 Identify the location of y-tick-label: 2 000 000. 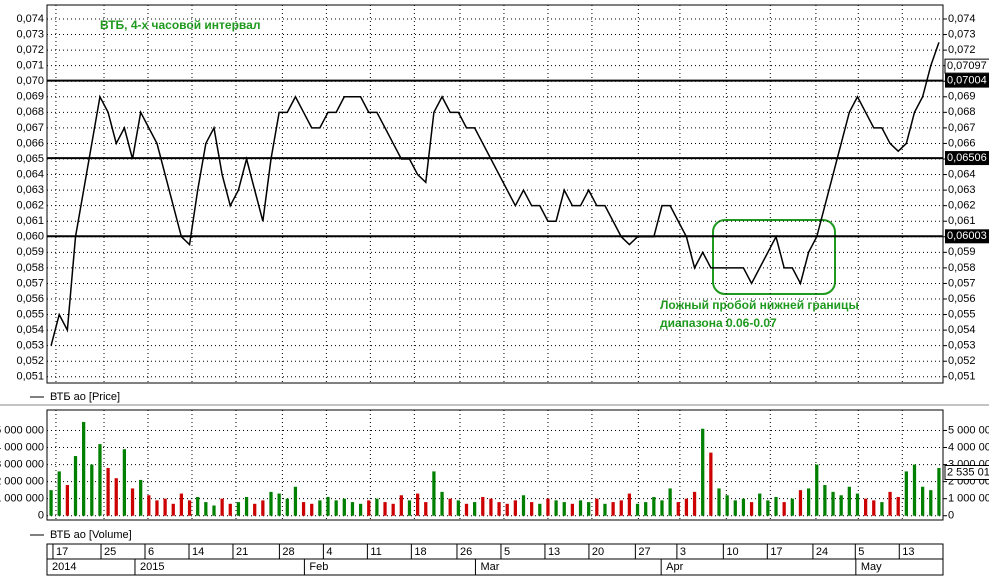
(22, 482).